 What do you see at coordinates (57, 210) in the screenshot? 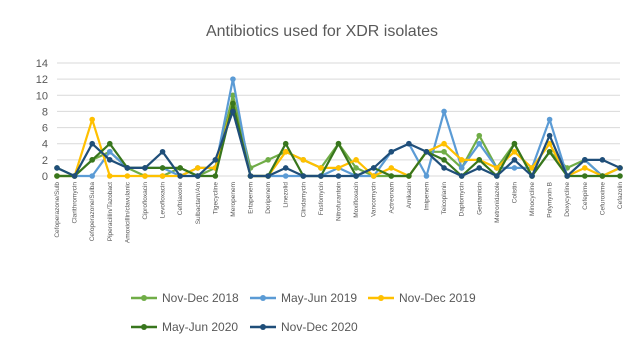
I see `x-tick-label: Cefoperazone/Sulb` at bounding box center [57, 210].